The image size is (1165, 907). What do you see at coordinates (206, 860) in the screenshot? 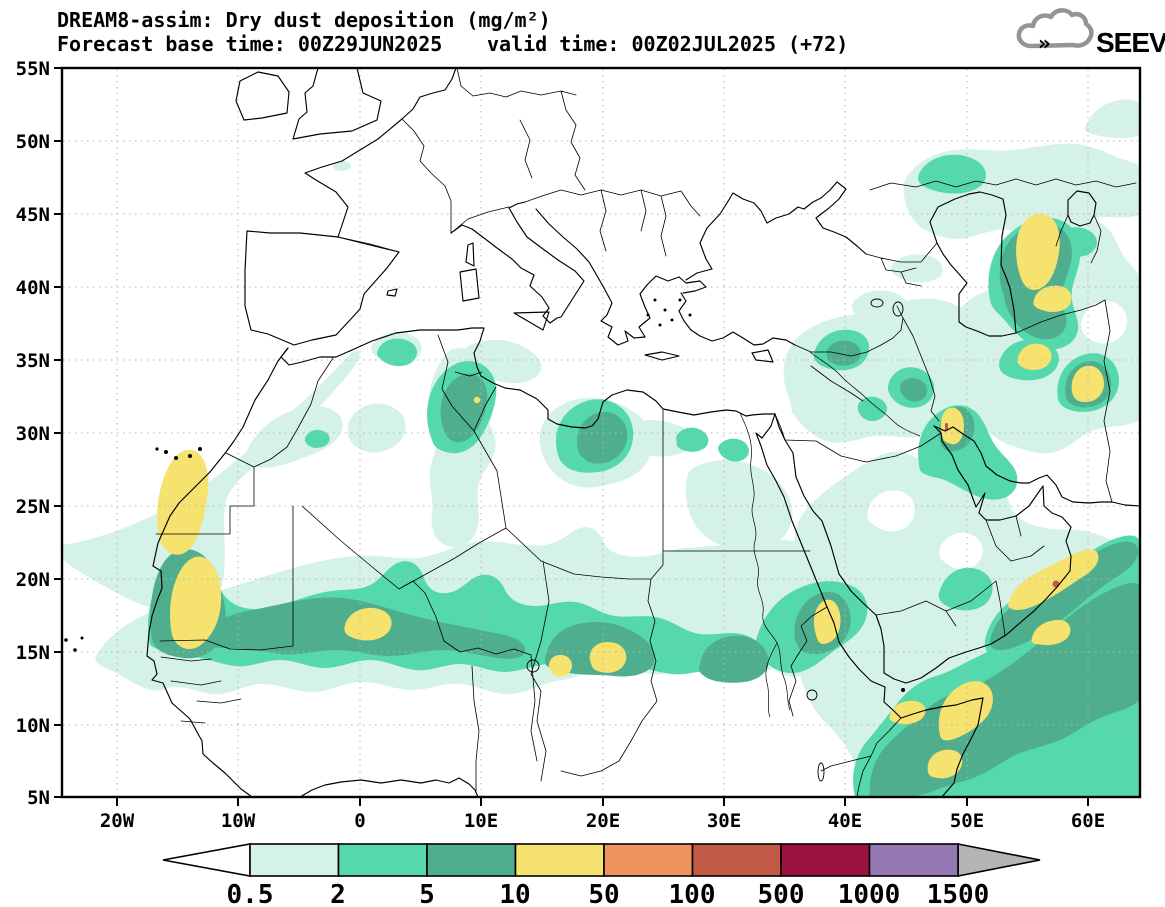
I see `legend-left-arrow` at bounding box center [206, 860].